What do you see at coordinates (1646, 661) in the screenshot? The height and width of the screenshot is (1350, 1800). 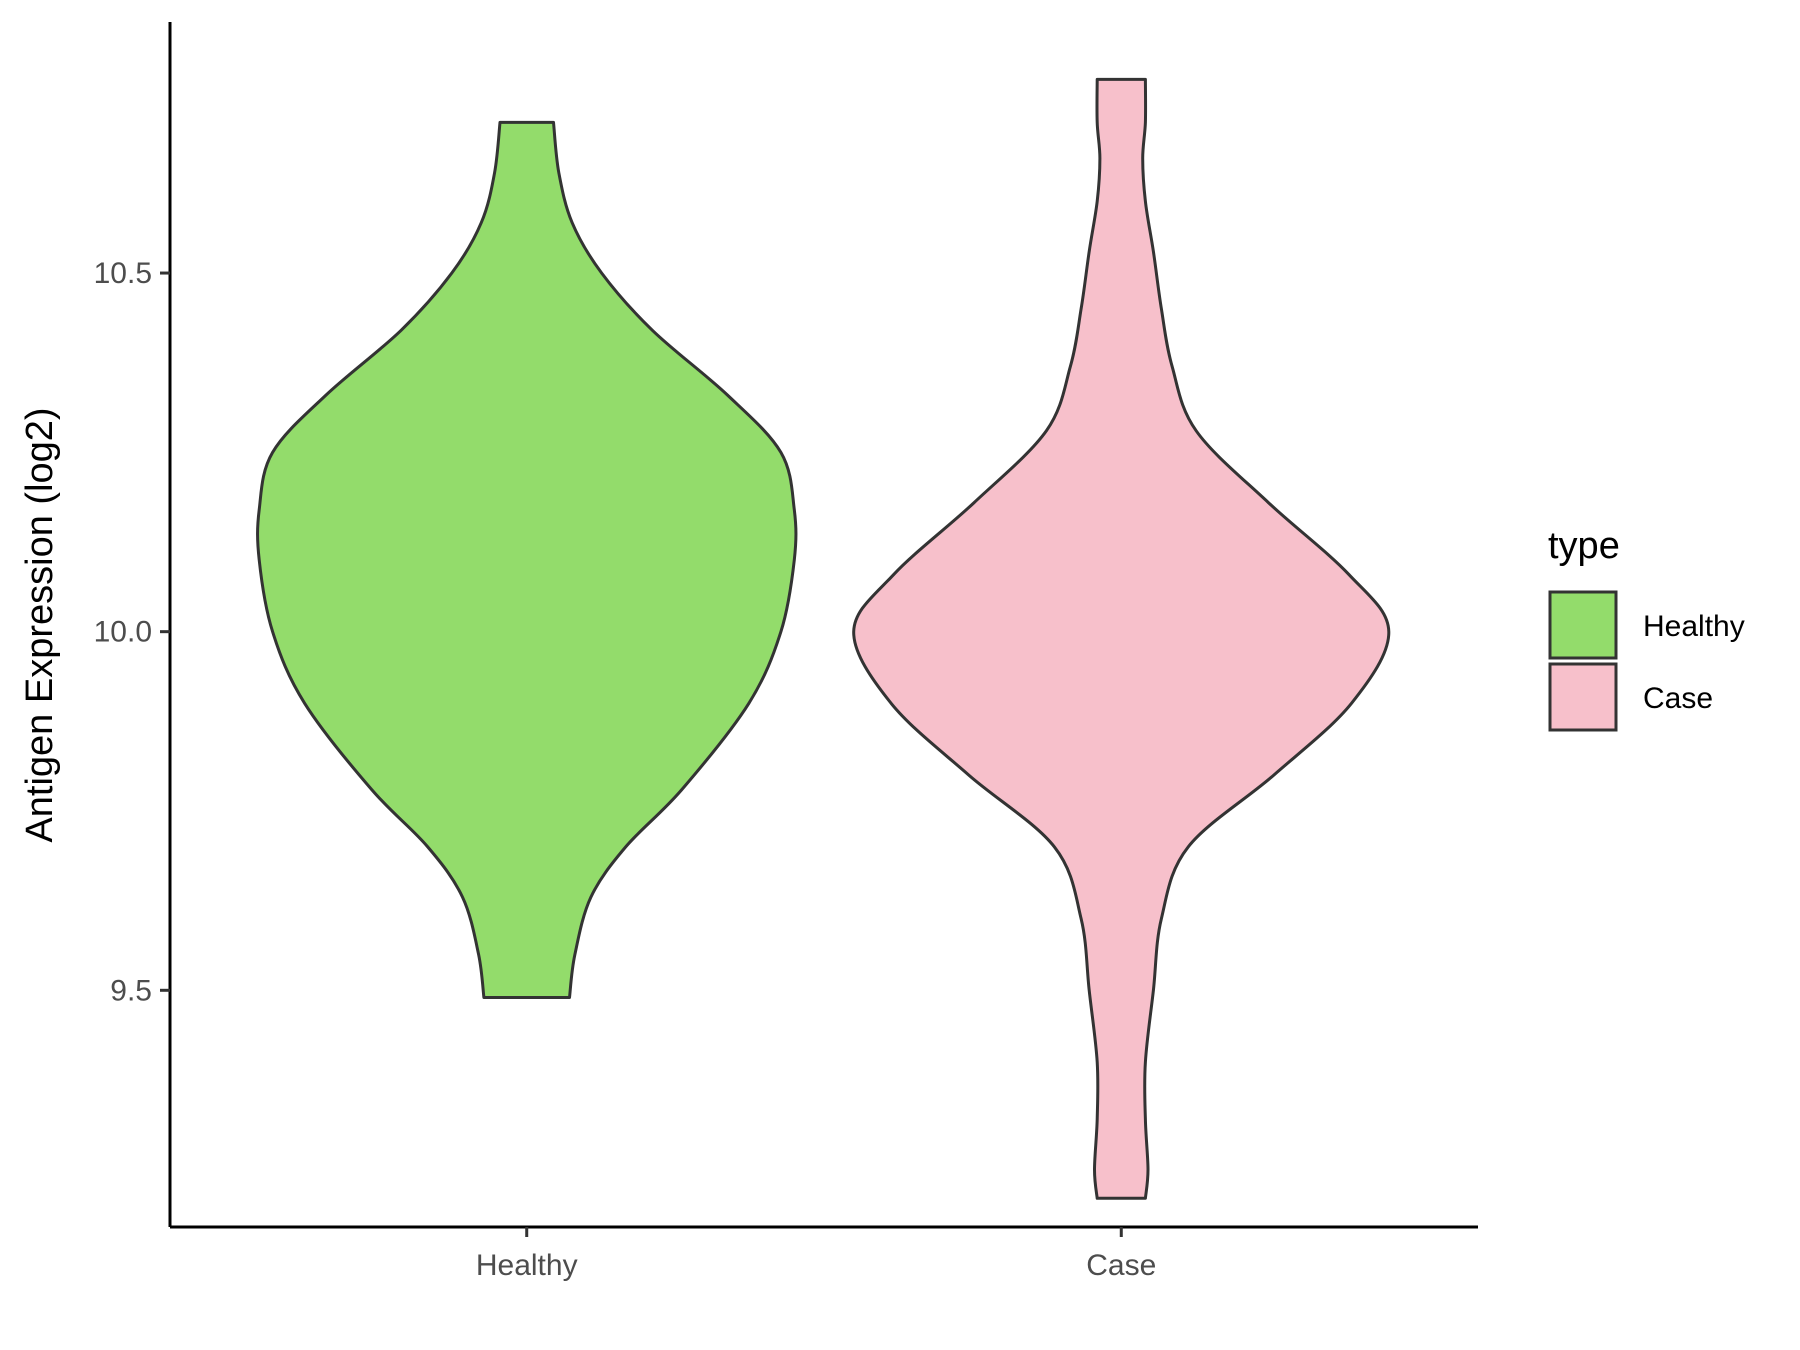 I see `legend-items: Healthy Case` at bounding box center [1646, 661].